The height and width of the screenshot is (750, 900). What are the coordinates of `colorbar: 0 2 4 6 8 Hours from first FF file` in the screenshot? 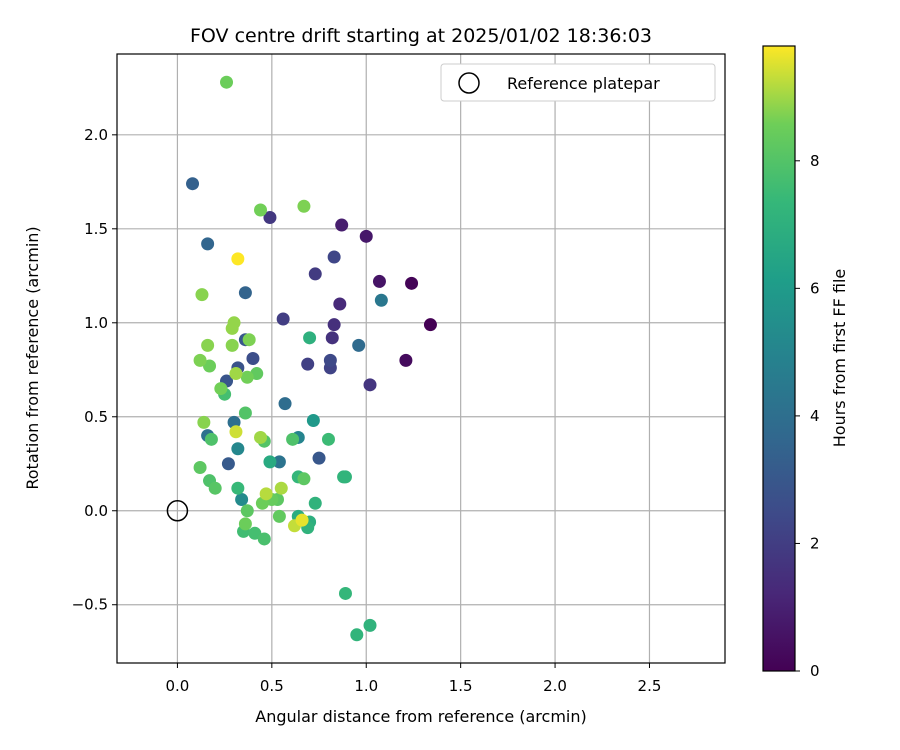 It's located at (805, 362).